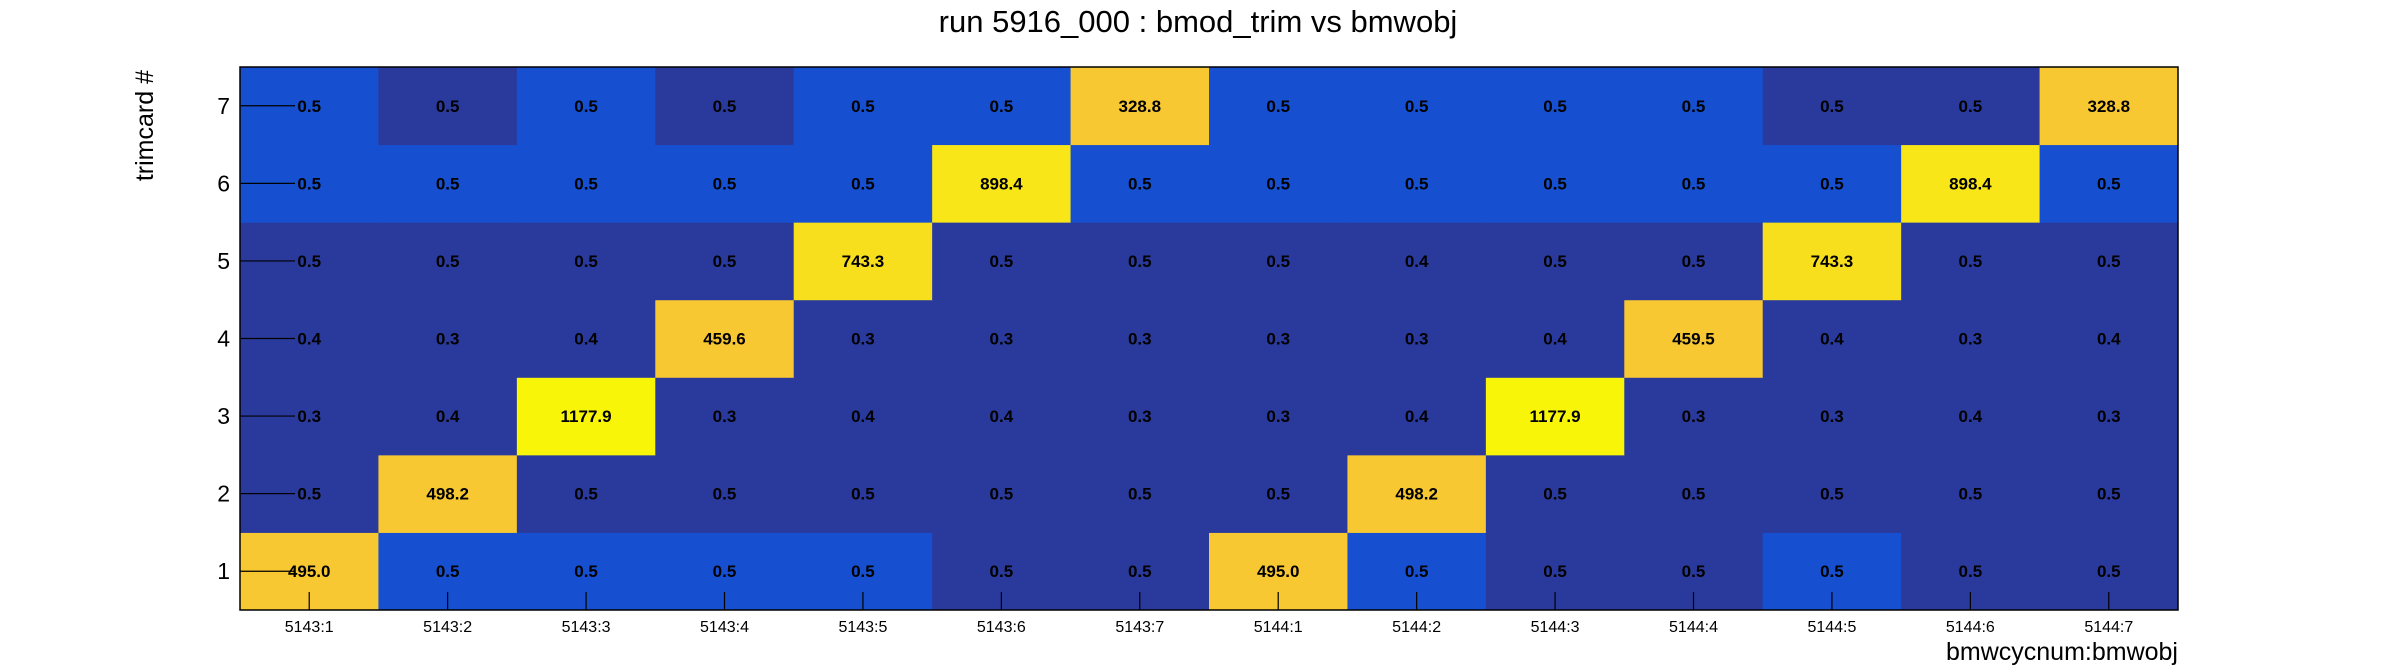 This screenshot has width=2396, height=672. What do you see at coordinates (863, 261) in the screenshot?
I see `cell-value-label: 743.3` at bounding box center [863, 261].